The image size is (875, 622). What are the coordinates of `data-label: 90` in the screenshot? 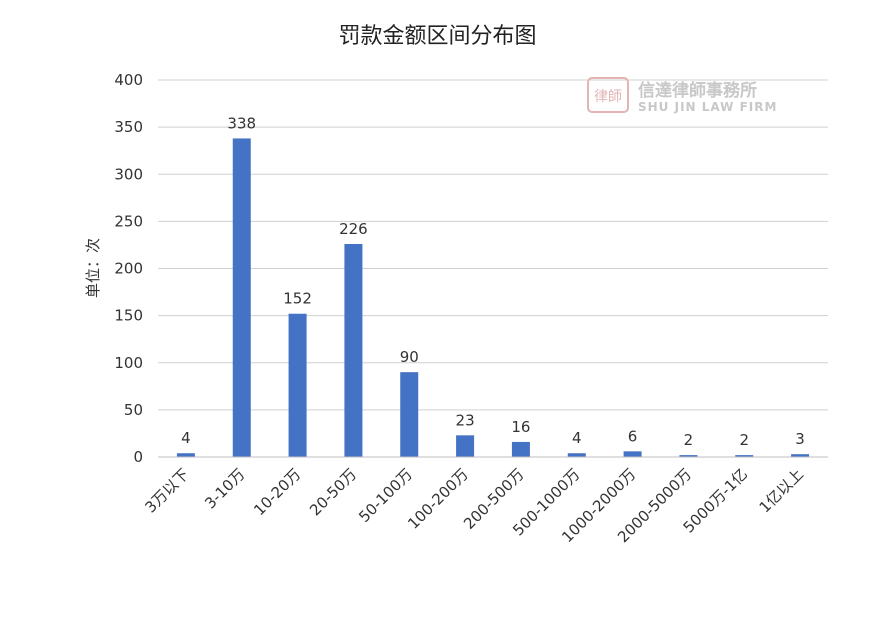 It's located at (409, 357).